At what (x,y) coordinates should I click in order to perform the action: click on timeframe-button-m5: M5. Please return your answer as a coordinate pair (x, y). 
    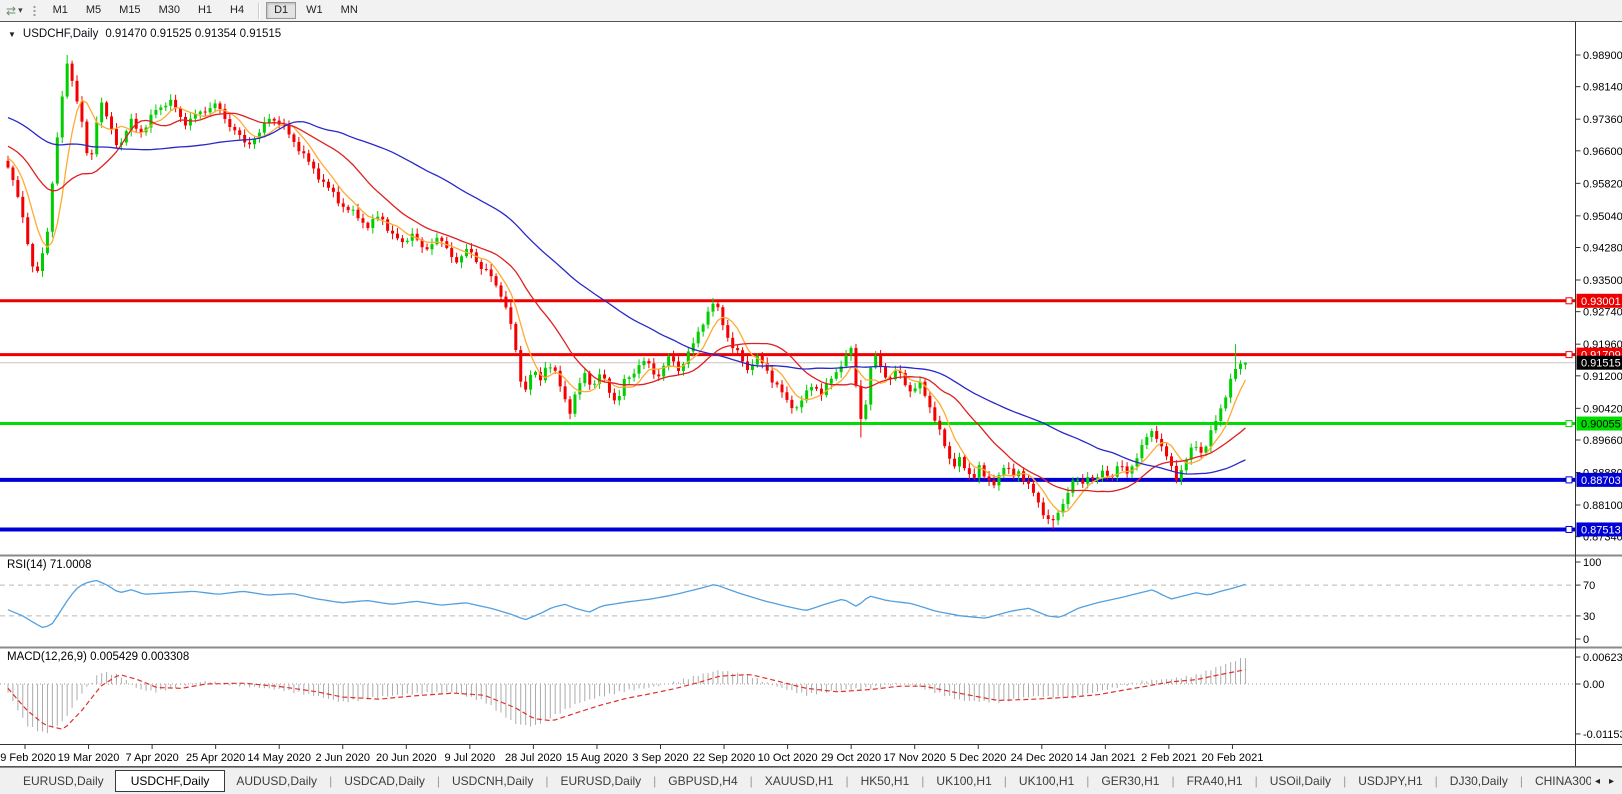
    Looking at the image, I should click on (93, 10).